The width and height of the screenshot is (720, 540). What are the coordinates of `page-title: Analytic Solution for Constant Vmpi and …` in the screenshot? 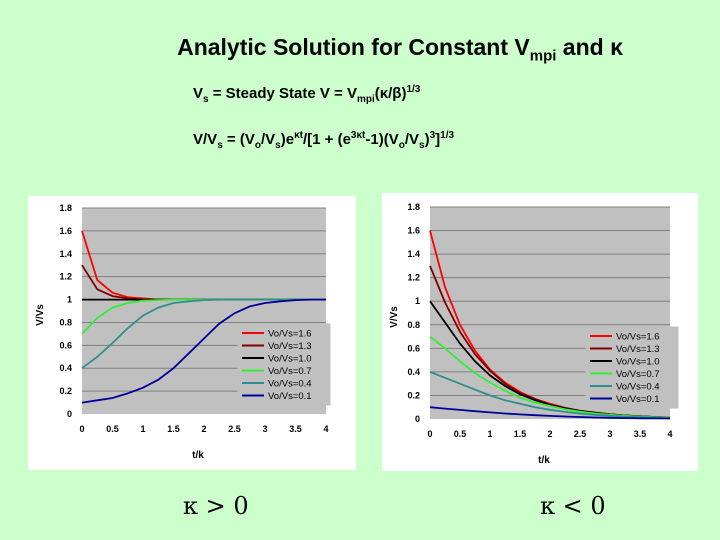 It's located at (400, 49).